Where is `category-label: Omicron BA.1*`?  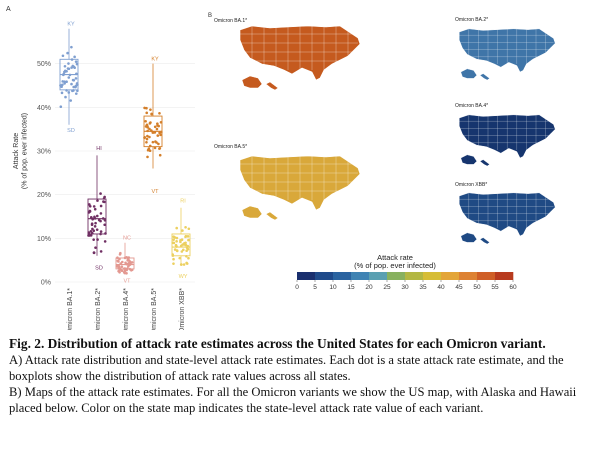 category-label: Omicron BA.1* is located at coordinates (70, 309).